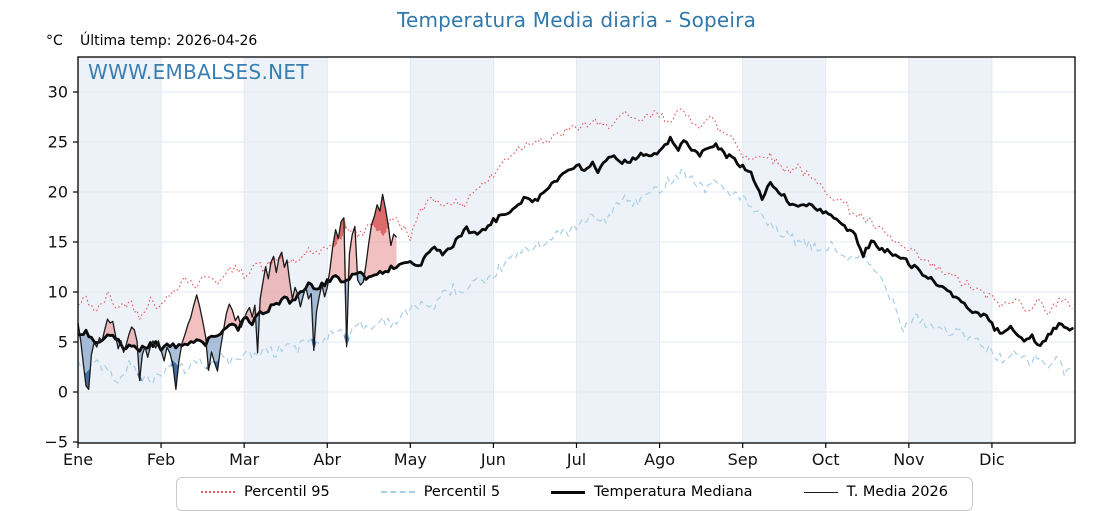 This screenshot has height=511, width=1120. Describe the element at coordinates (673, 492) in the screenshot. I see `legend-label: Temperatura Mediana` at that location.